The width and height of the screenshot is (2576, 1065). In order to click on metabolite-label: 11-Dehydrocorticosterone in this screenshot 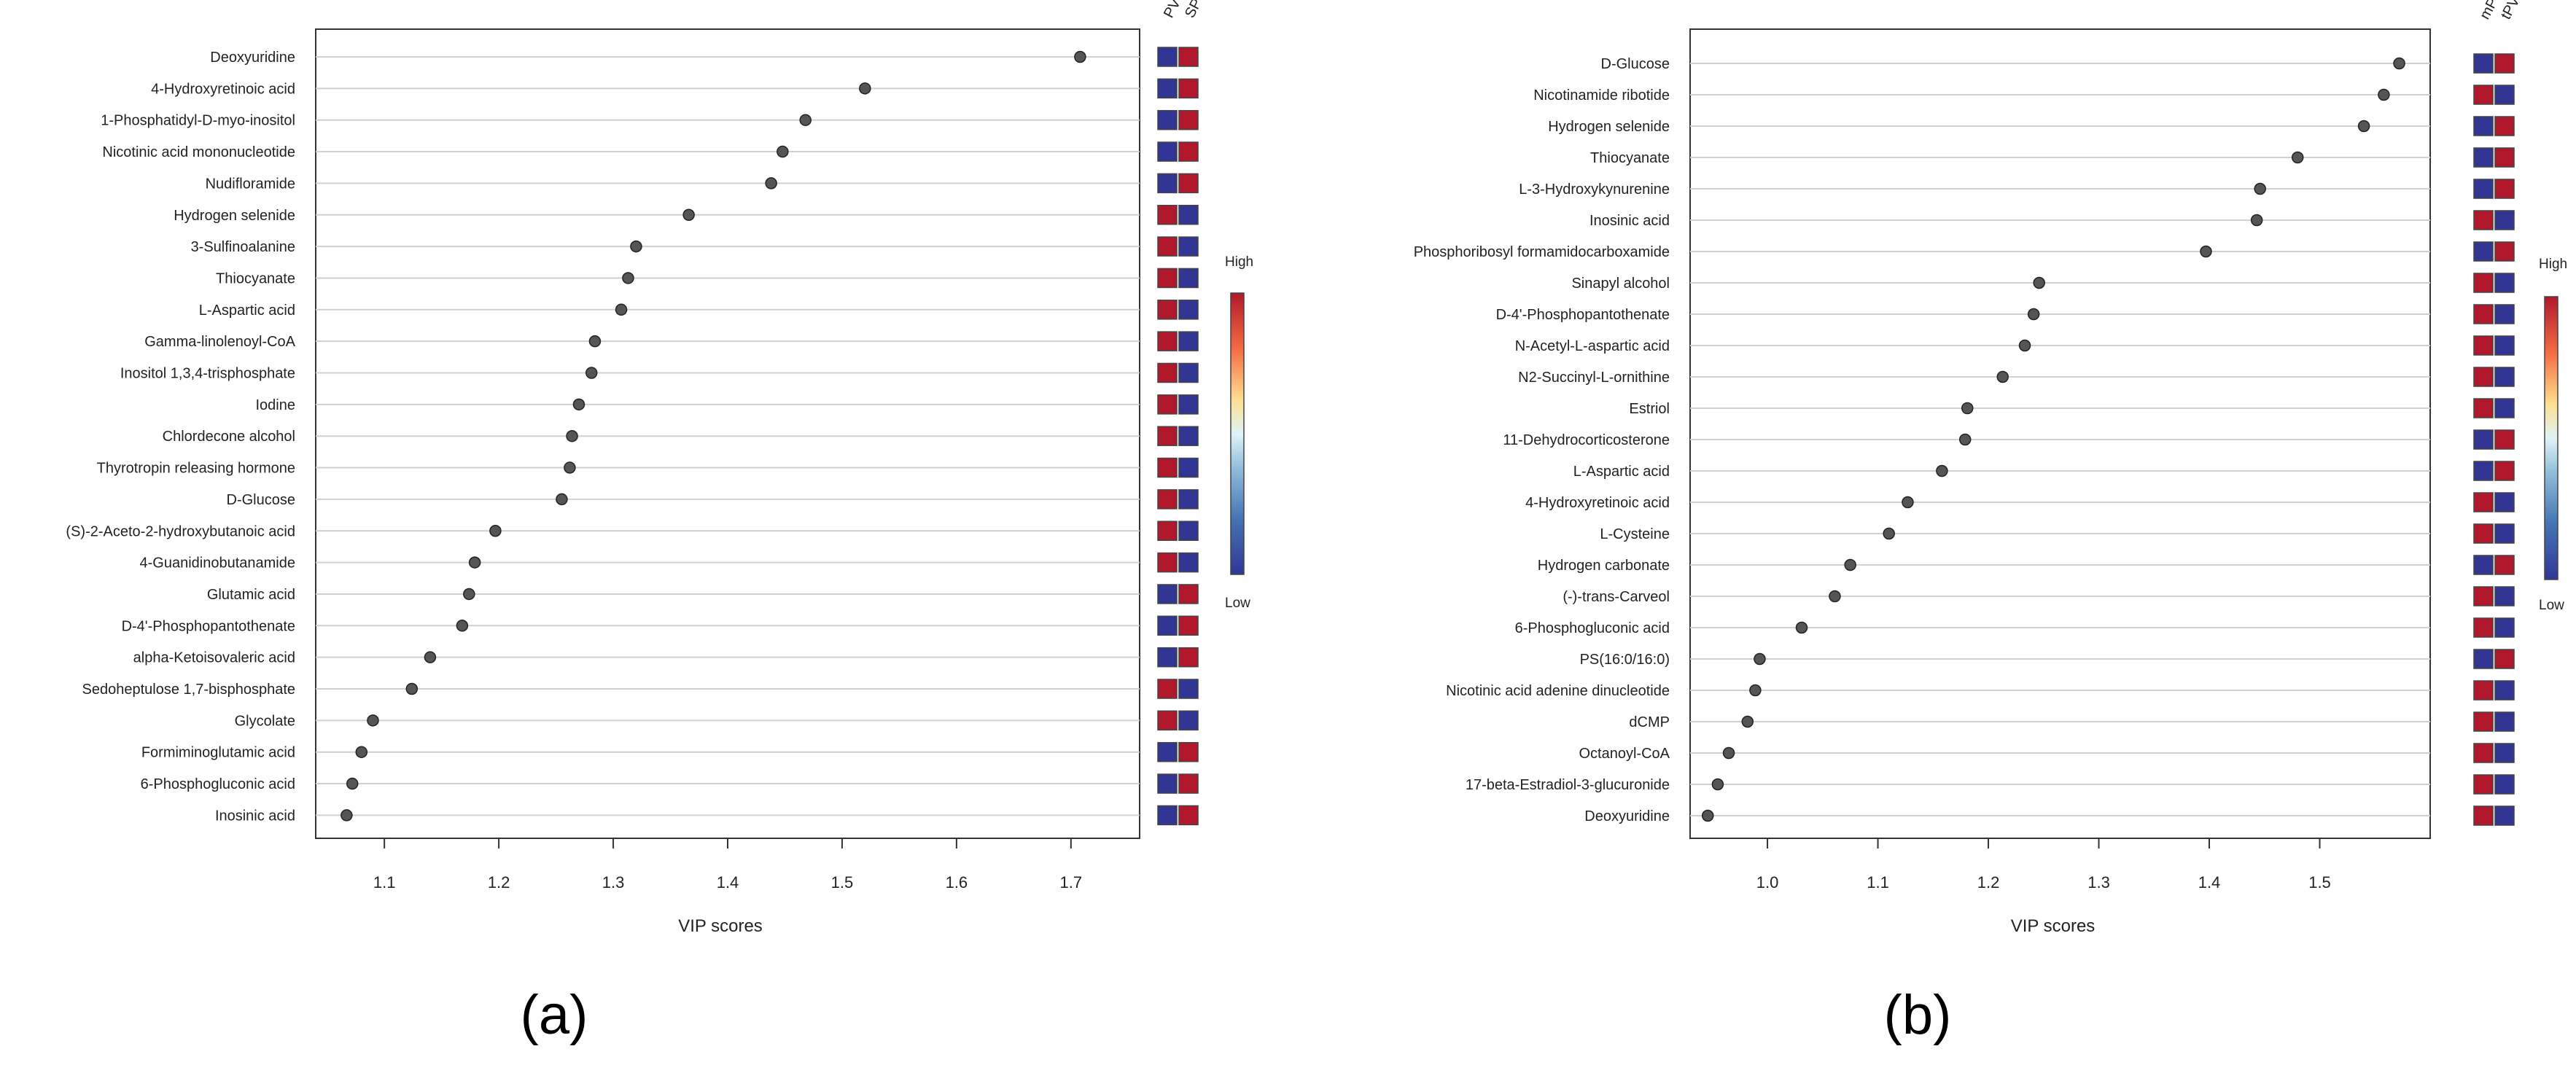, I will do `click(1586, 440)`.